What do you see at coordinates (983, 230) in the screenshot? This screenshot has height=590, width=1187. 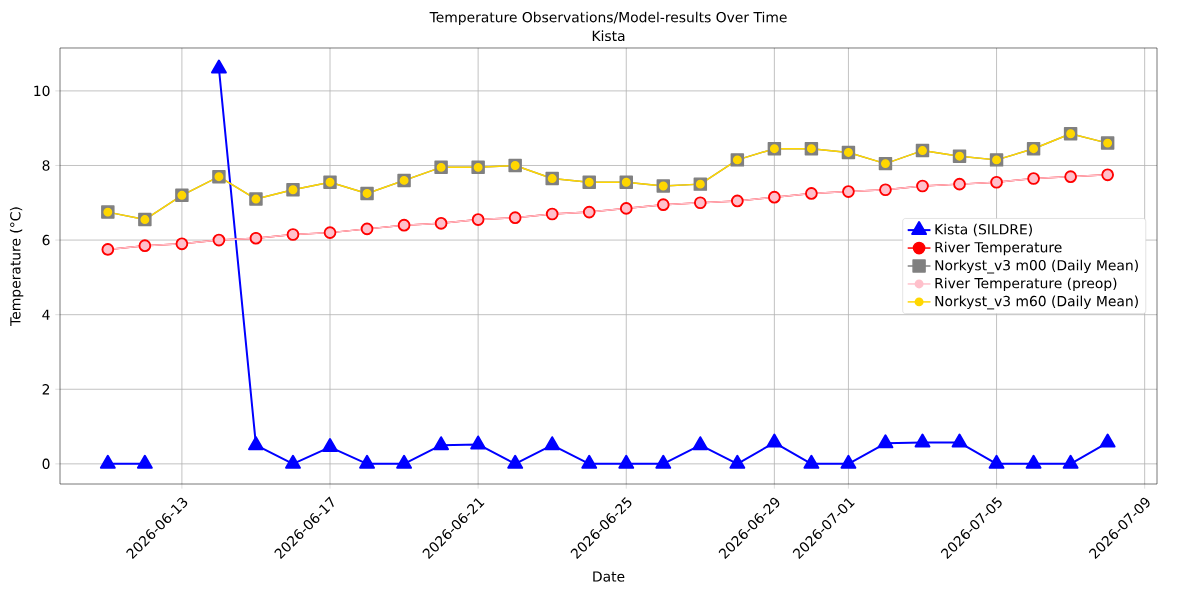 I see `legend-label: Kista (SILDRE)` at bounding box center [983, 230].